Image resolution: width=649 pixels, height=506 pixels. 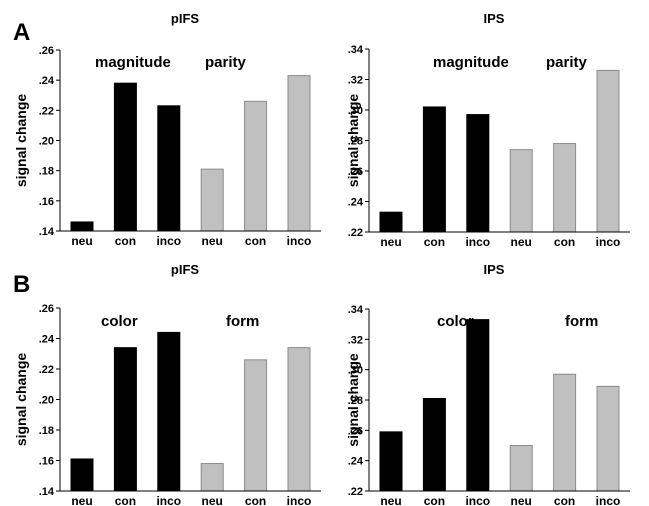 What do you see at coordinates (21, 32) in the screenshot?
I see `panel-letter-a: A` at bounding box center [21, 32].